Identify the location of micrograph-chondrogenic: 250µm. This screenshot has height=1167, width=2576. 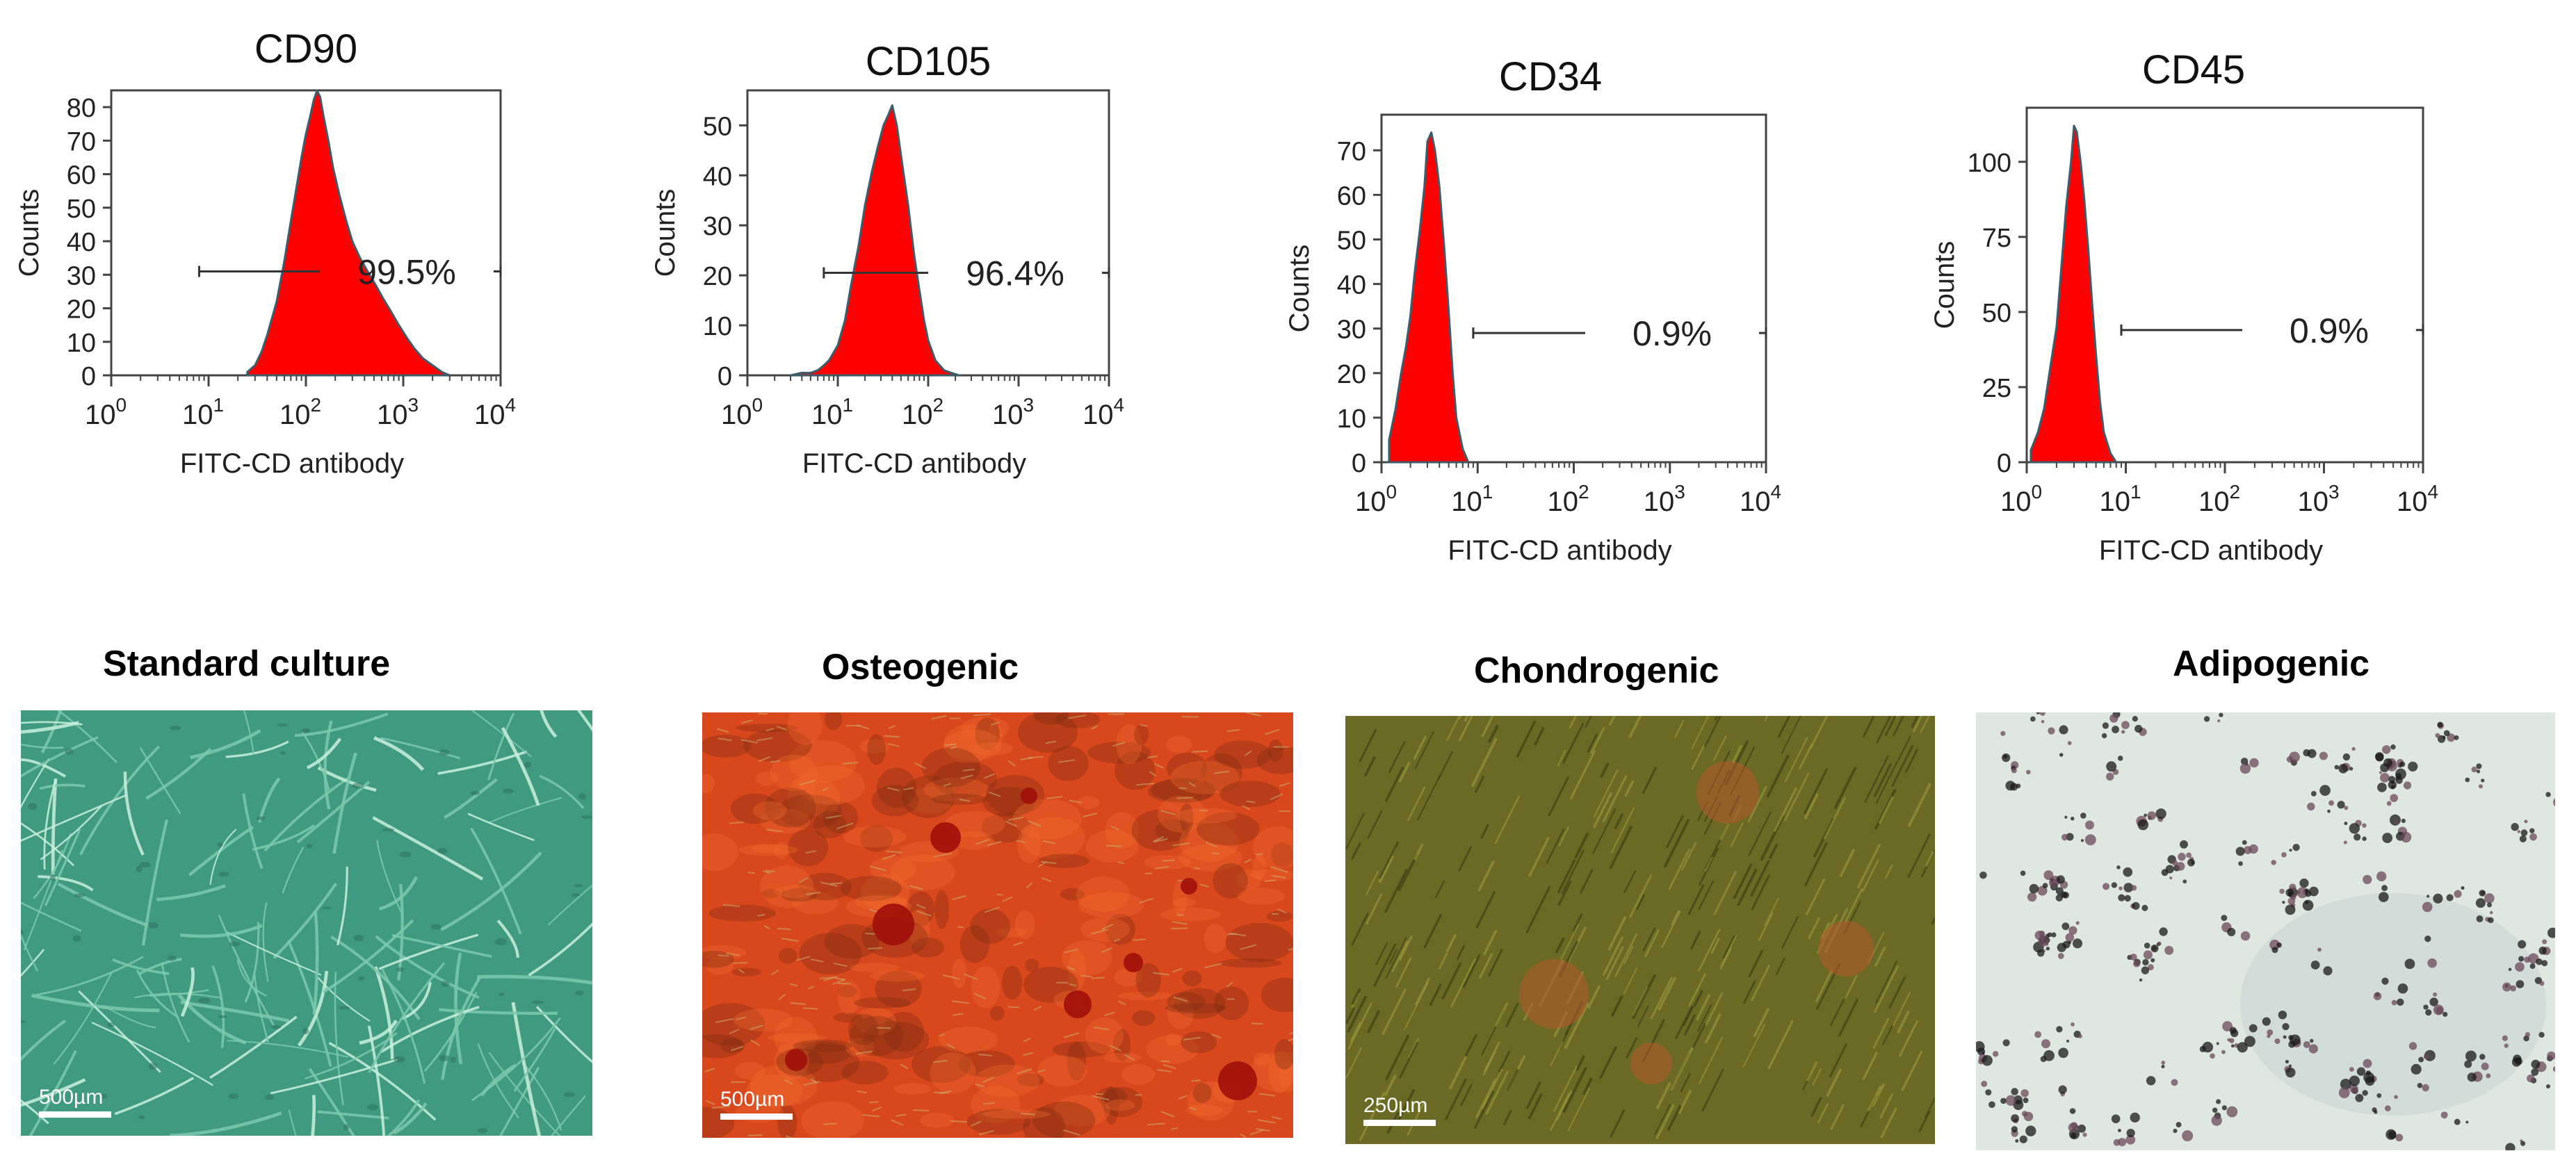
(1640, 930).